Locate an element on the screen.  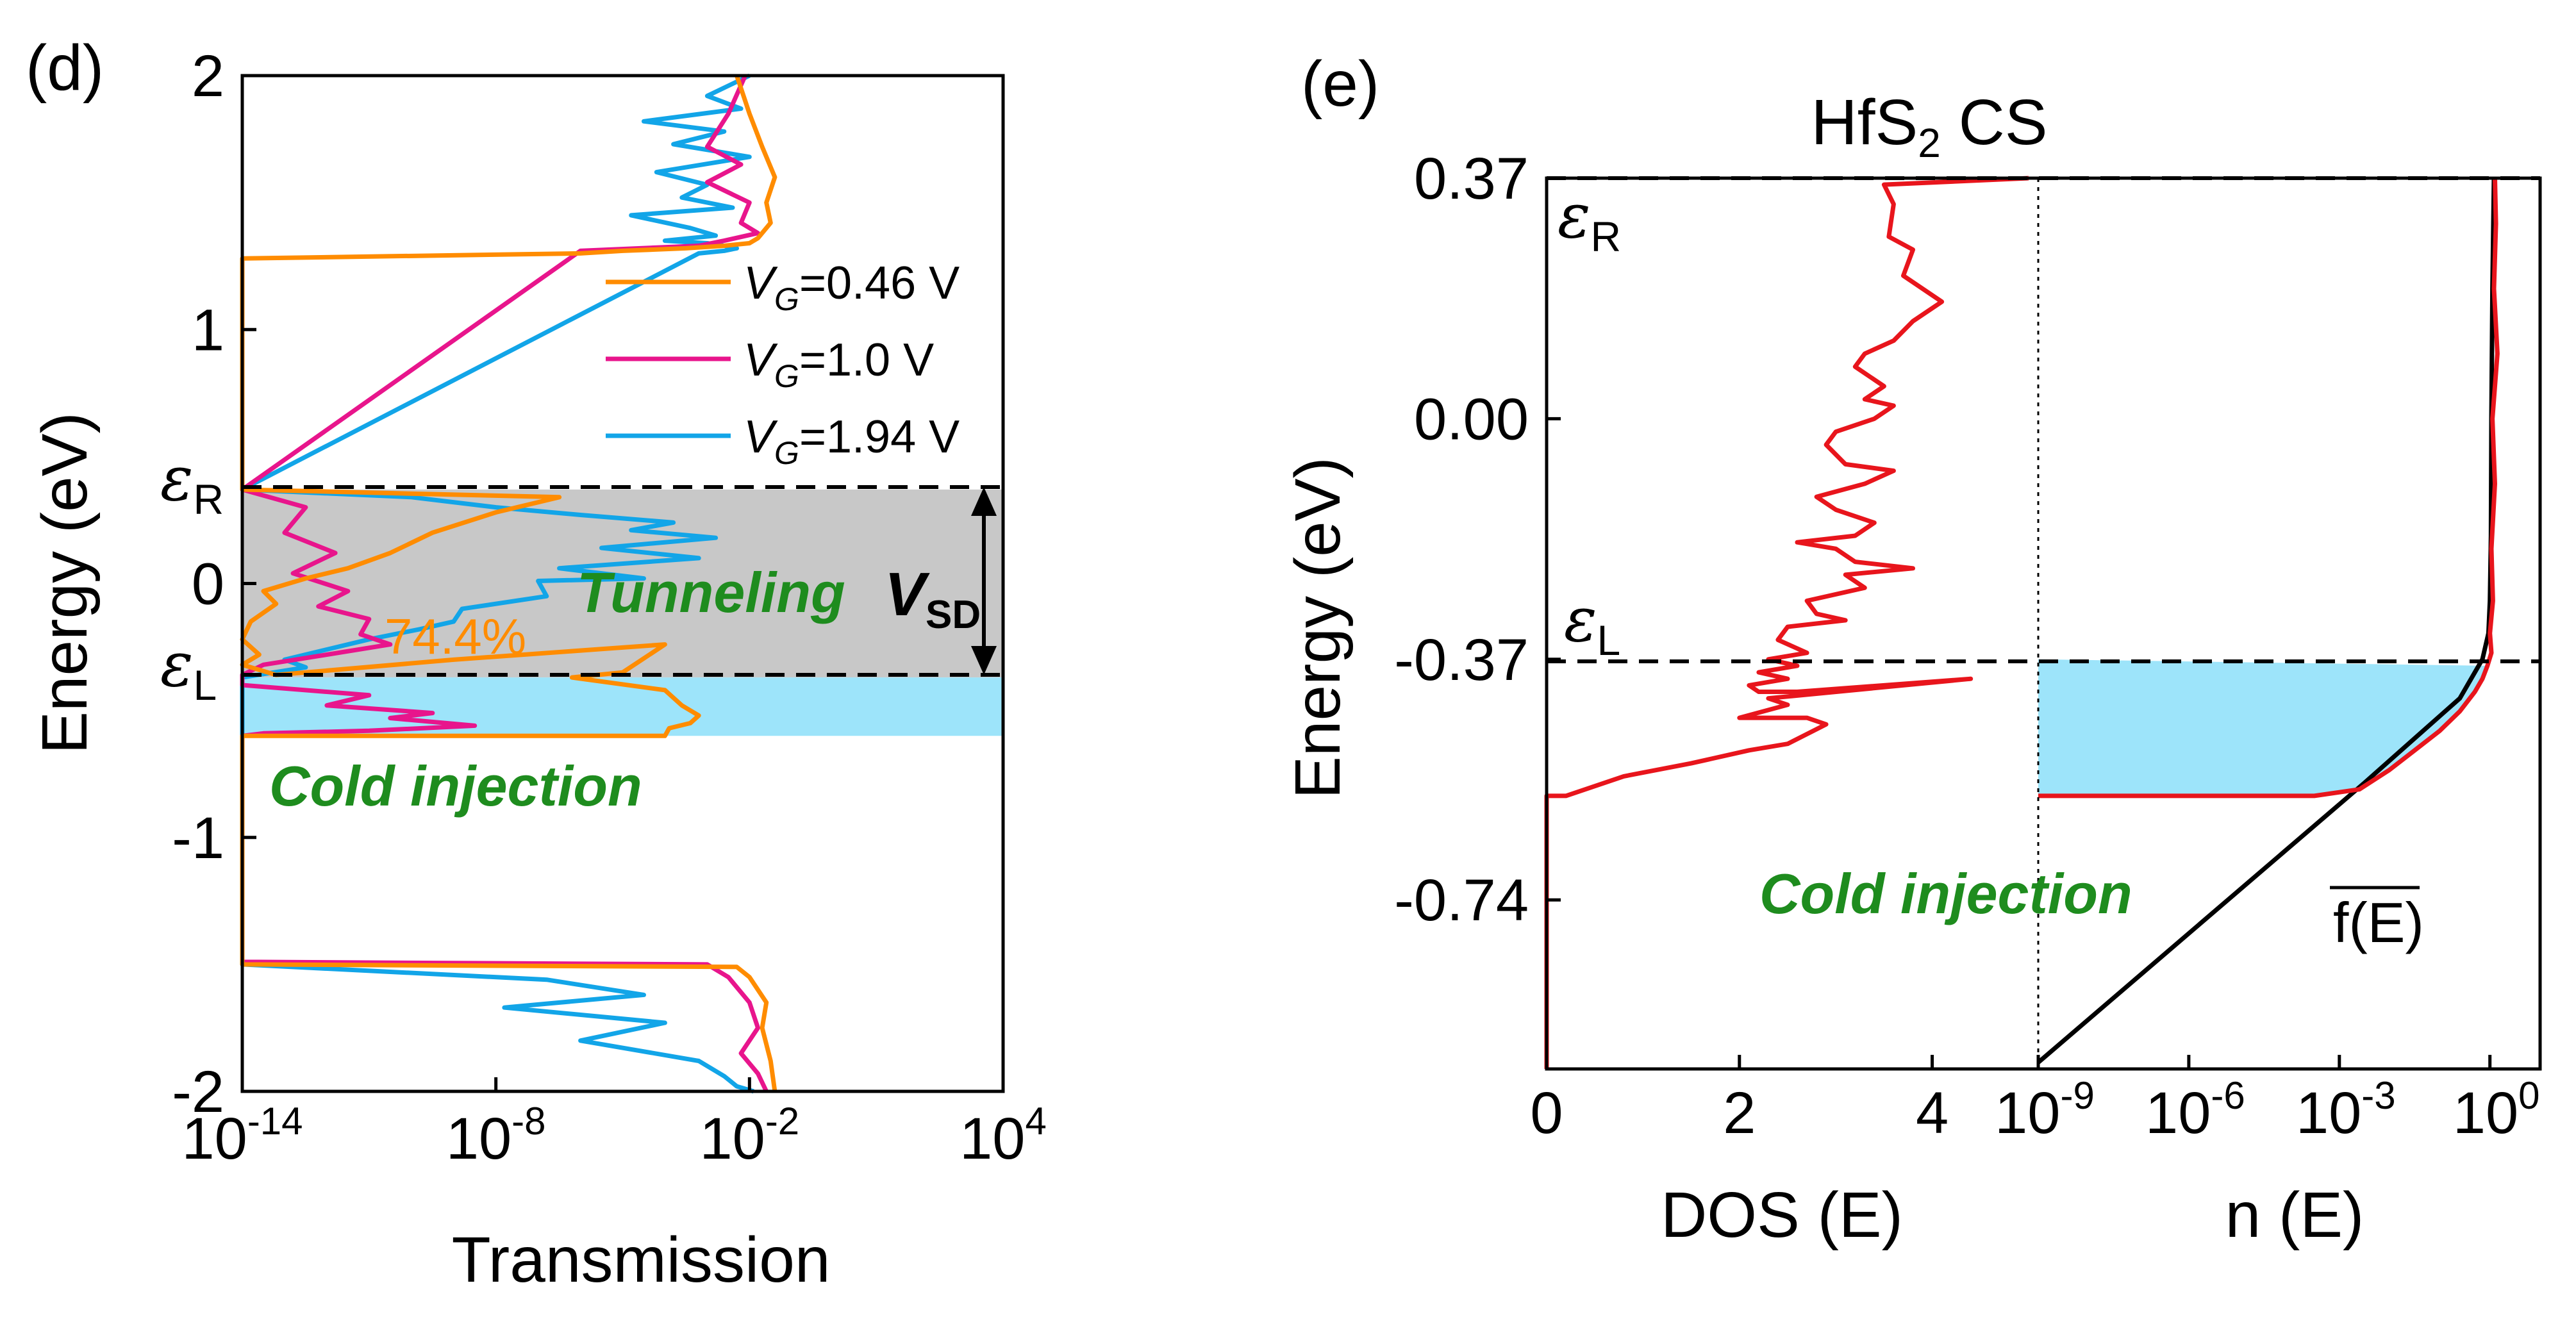
d-y-axis-label: Energy (eV) is located at coordinates (65, 583).